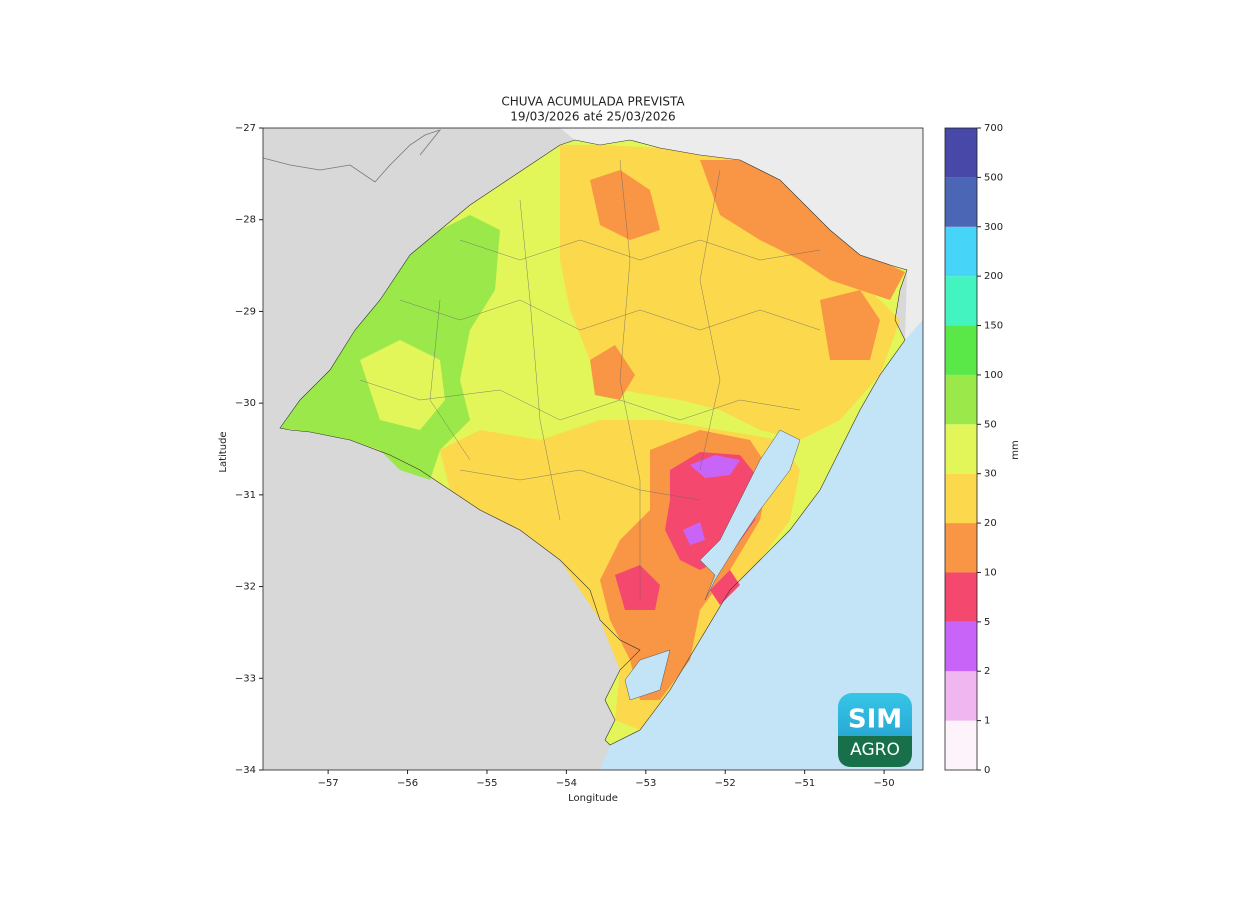  What do you see at coordinates (245, 495) in the screenshot?
I see `y-tick-label: −31` at bounding box center [245, 495].